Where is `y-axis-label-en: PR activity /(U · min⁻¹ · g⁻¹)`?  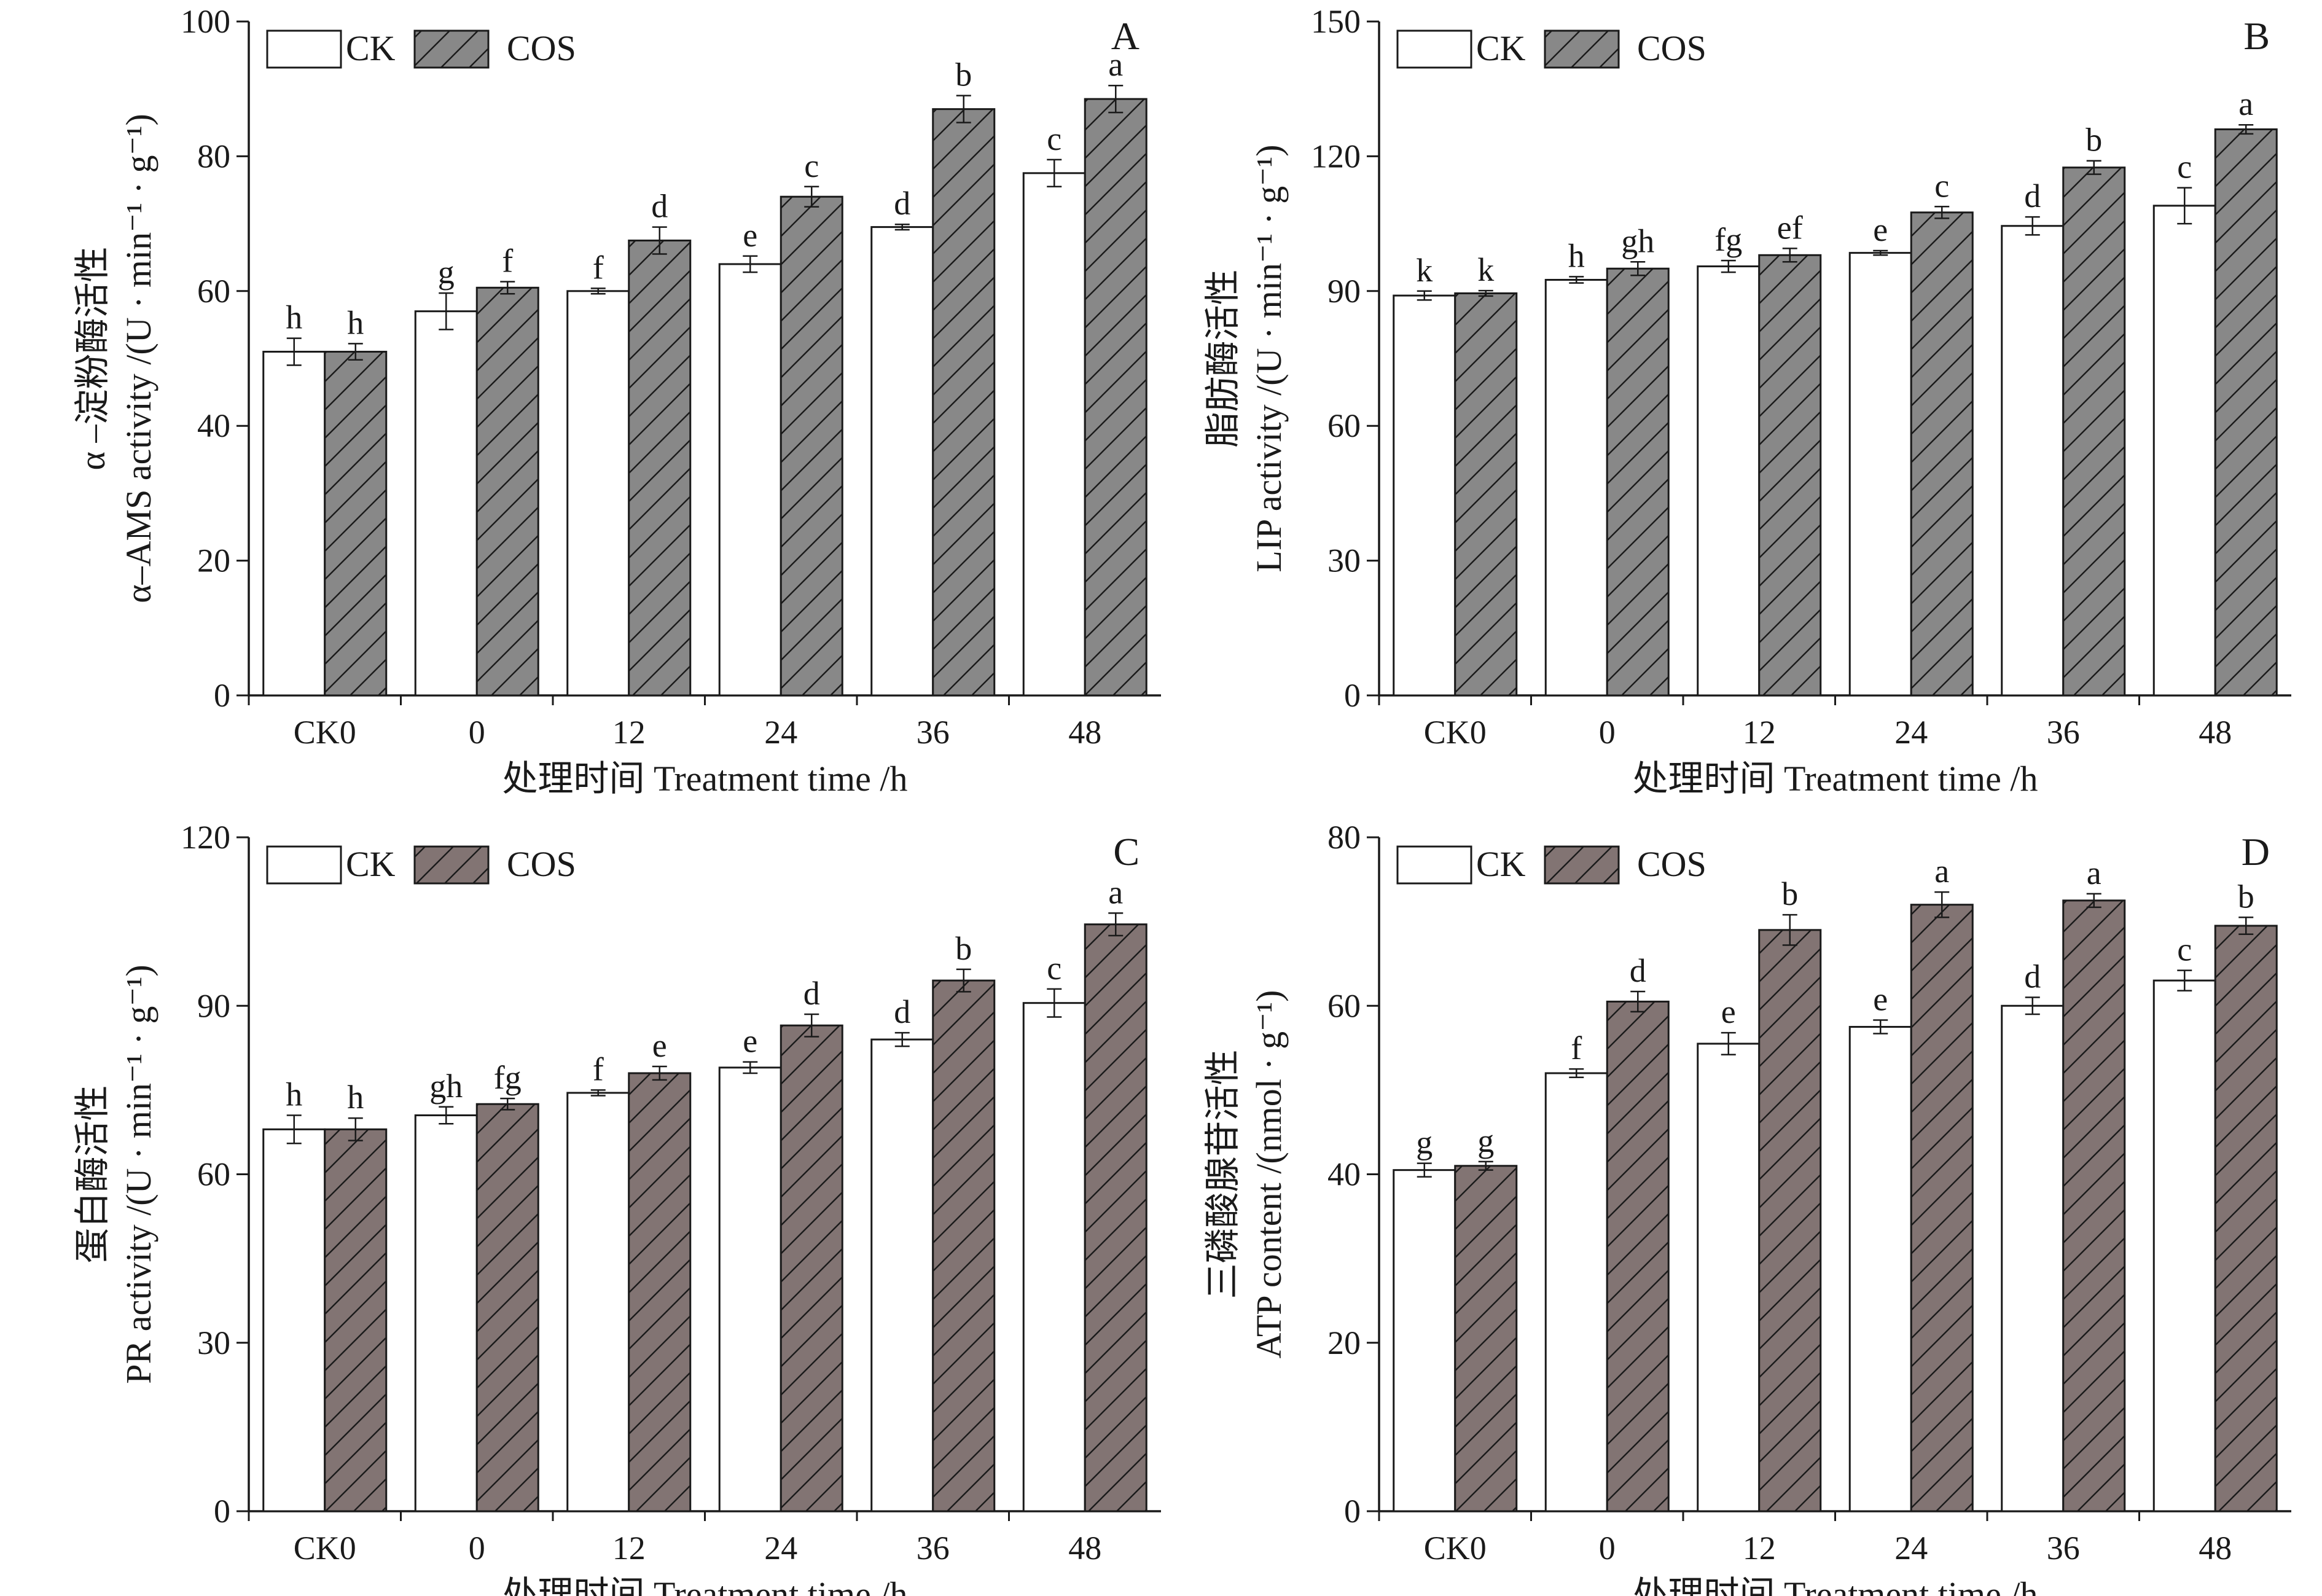 y-axis-label-en: PR activity /(U · min⁻¹ · g⁻¹) is located at coordinates (138, 1173).